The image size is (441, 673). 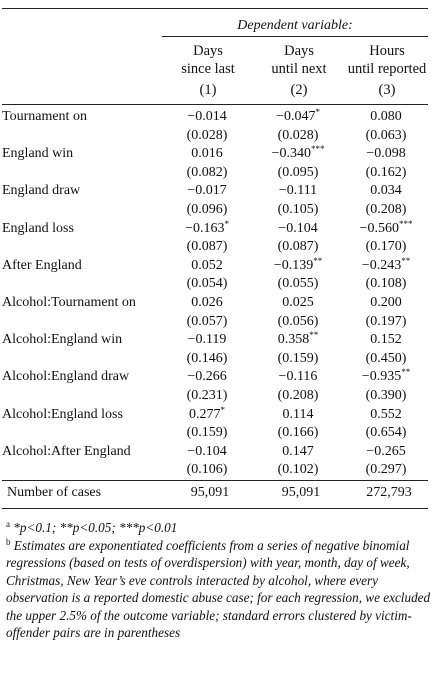 I want to click on row-label: Alcohol:England loss, so click(x=62, y=414).